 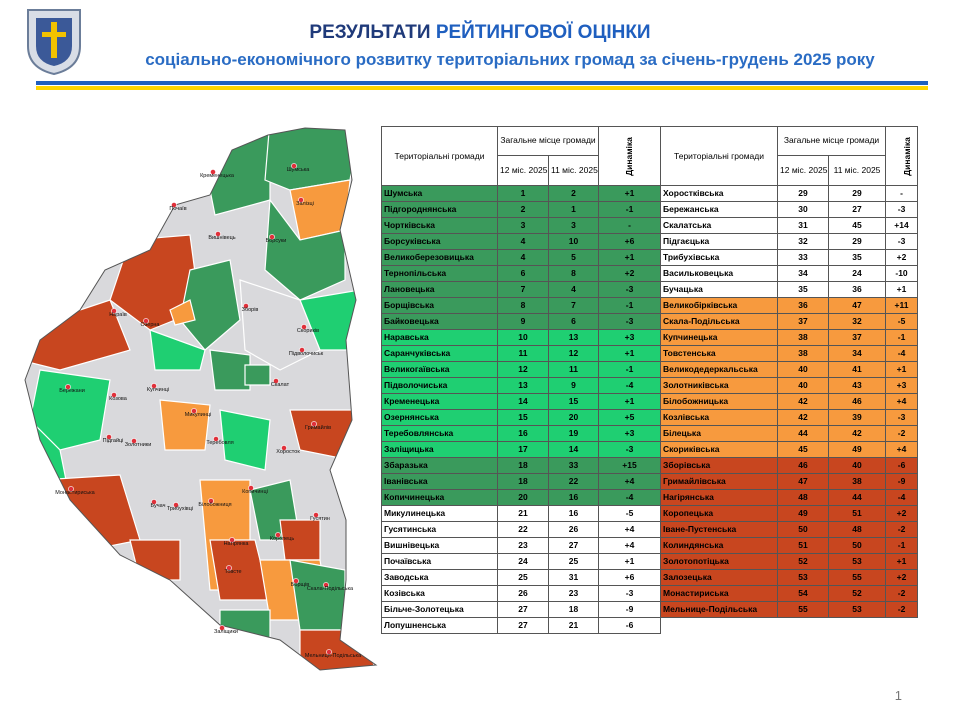 I want to click on table-cell: Гусятинська, so click(x=439, y=529).